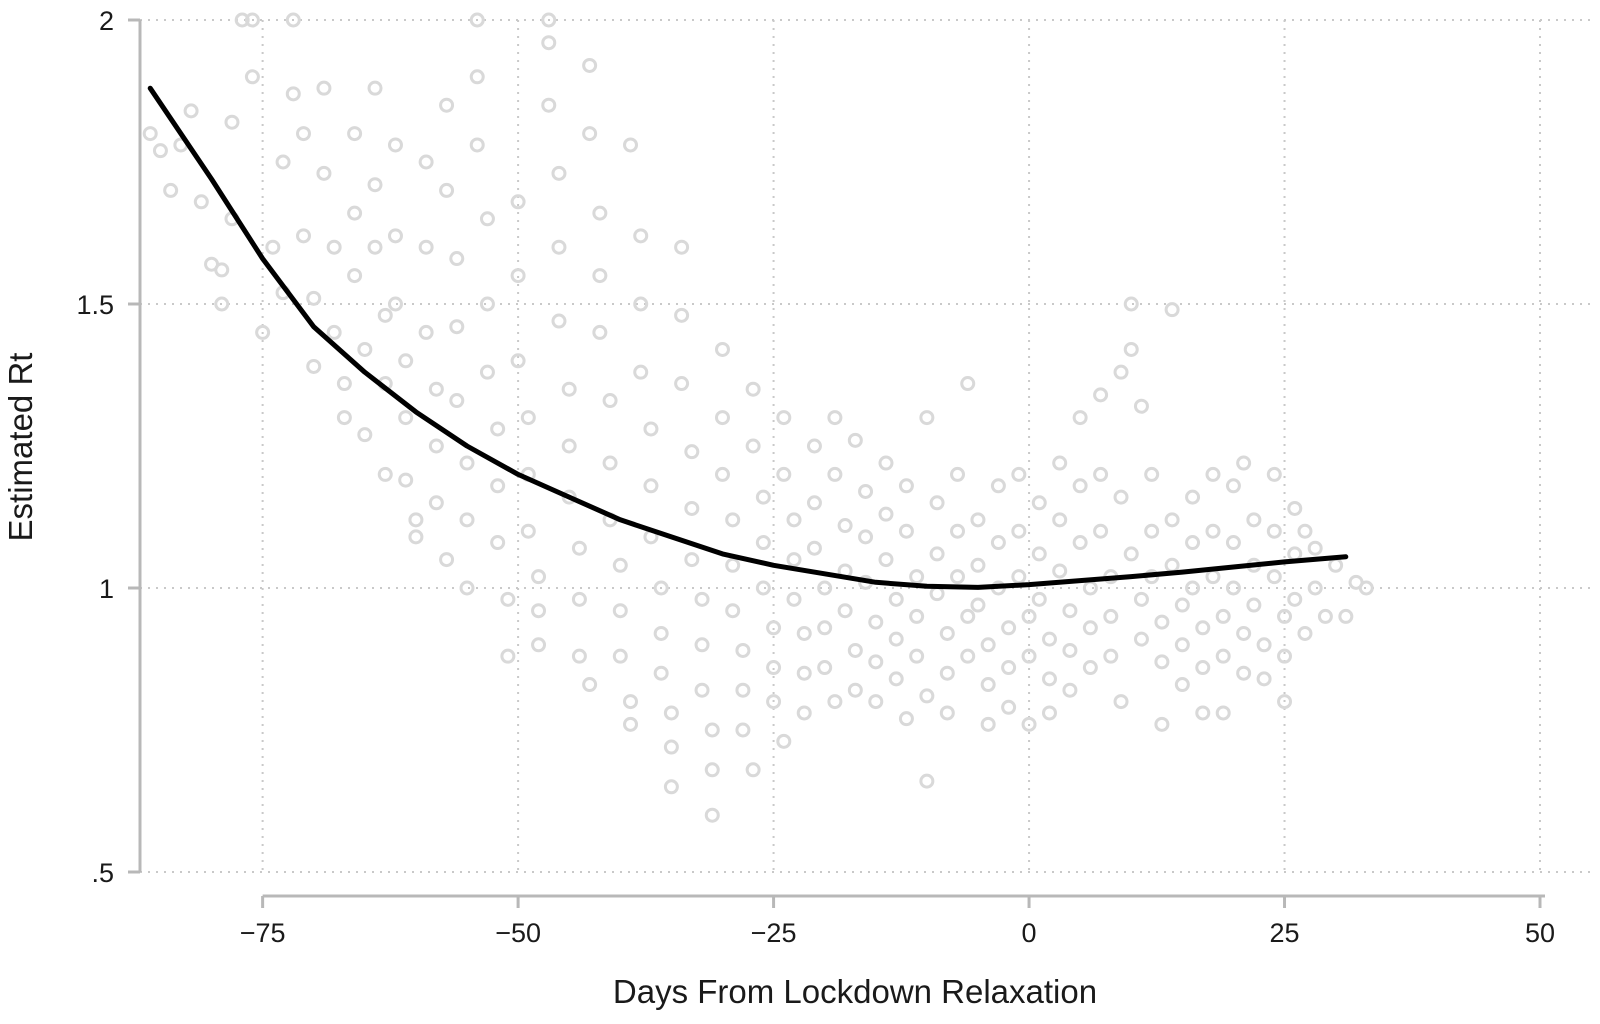  What do you see at coordinates (102, 873) in the screenshot?
I see `y-tick-label-0: .5` at bounding box center [102, 873].